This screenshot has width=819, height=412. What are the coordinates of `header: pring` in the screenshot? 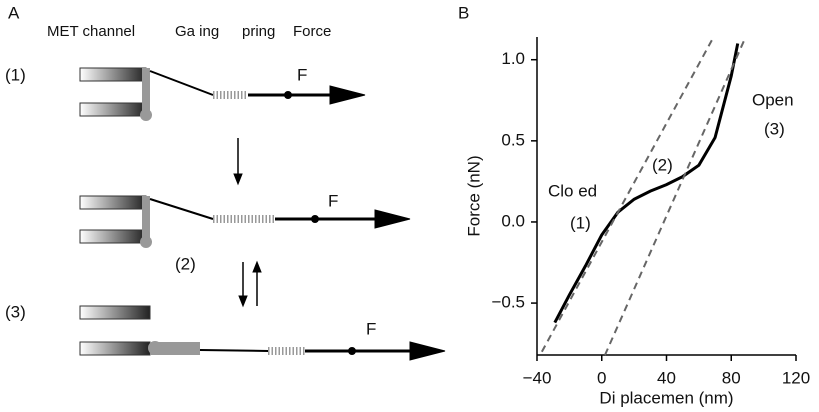 It's located at (258, 31).